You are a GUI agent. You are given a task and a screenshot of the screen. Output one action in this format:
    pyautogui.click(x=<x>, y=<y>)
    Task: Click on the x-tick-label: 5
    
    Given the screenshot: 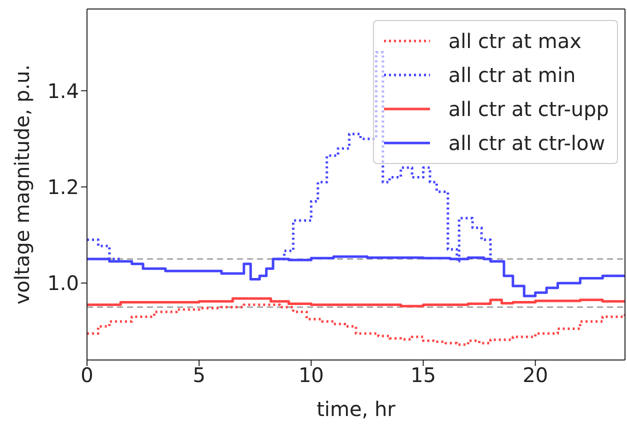 What is the action you would take?
    pyautogui.click(x=199, y=375)
    